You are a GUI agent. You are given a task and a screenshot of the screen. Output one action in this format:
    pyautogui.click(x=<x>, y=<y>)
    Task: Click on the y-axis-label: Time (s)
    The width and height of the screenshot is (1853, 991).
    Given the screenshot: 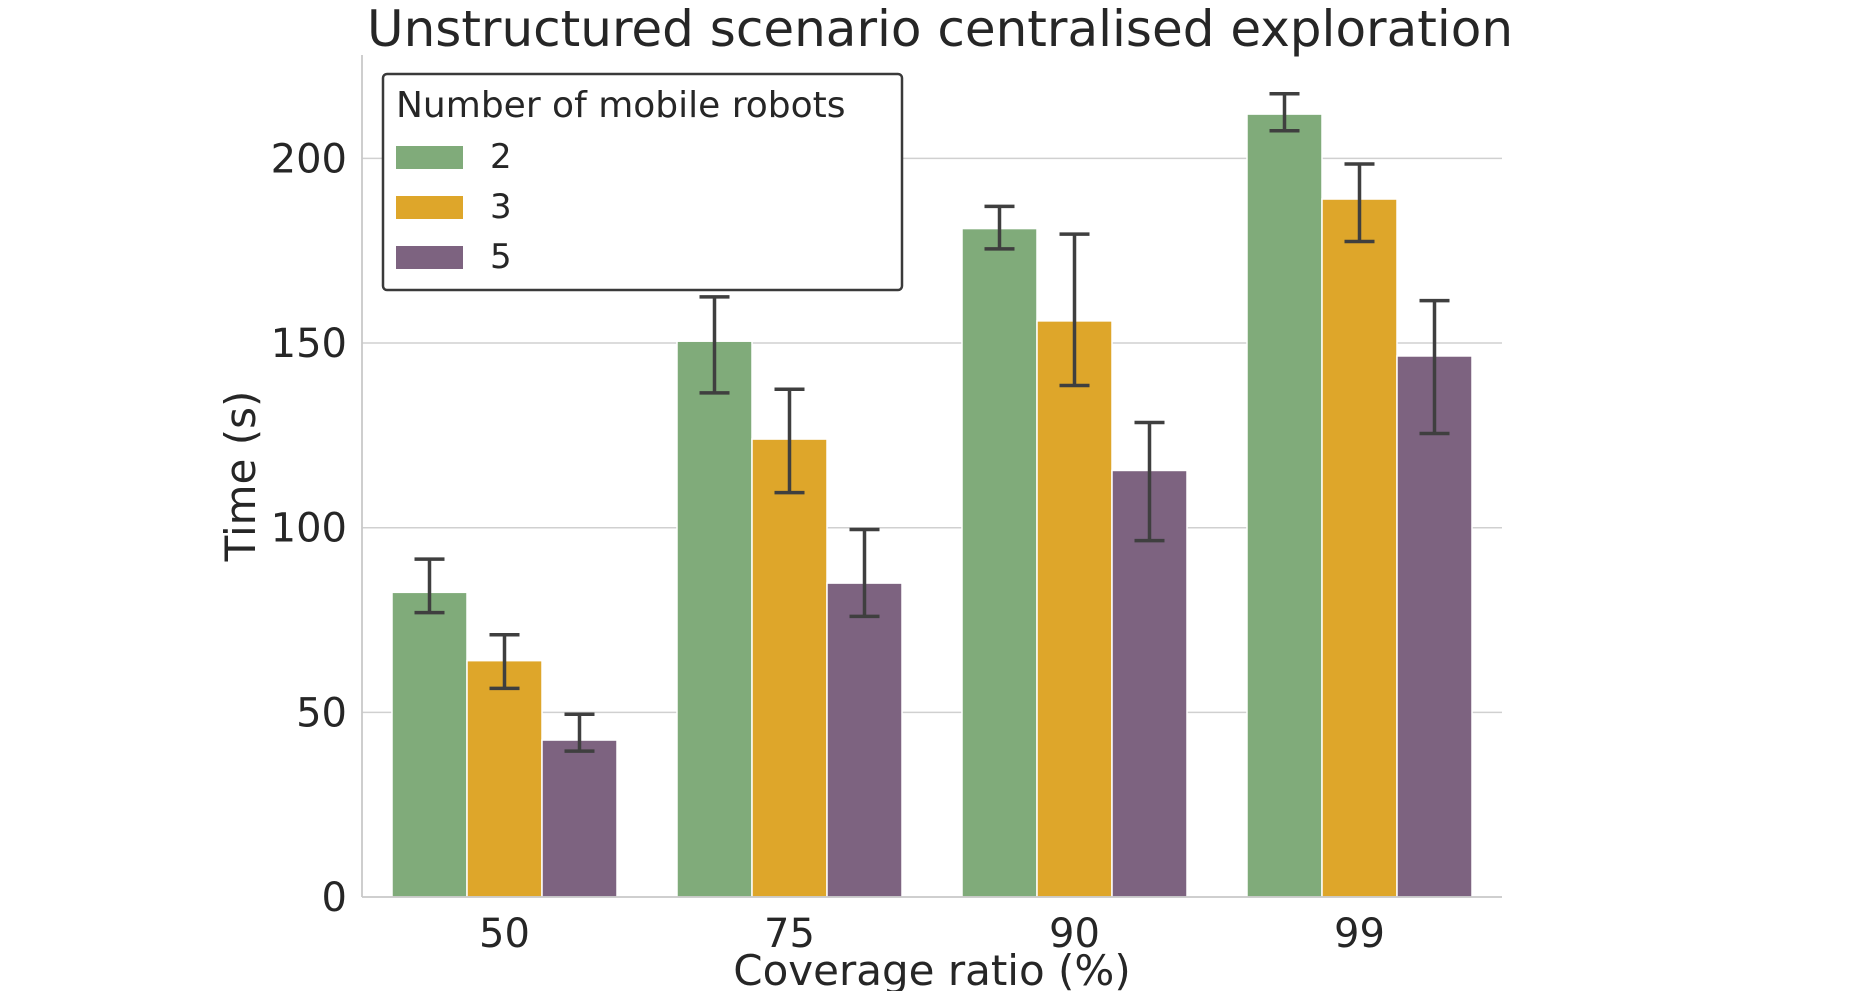 What is the action you would take?
    pyautogui.click(x=240, y=477)
    